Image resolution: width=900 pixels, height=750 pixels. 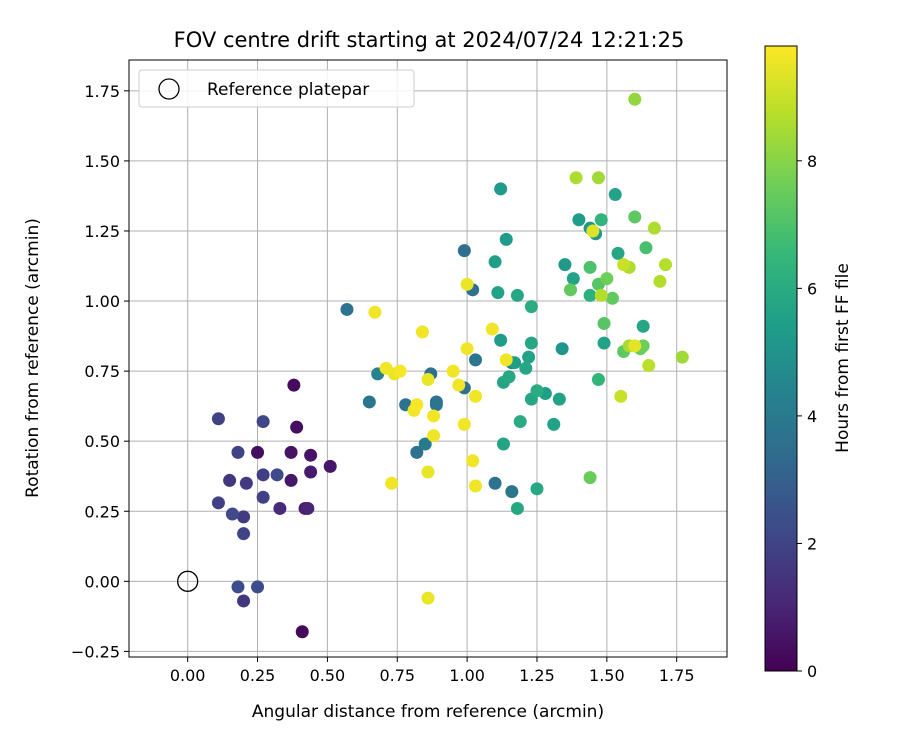 I want to click on y-tick-label: 1.00, so click(x=102, y=301).